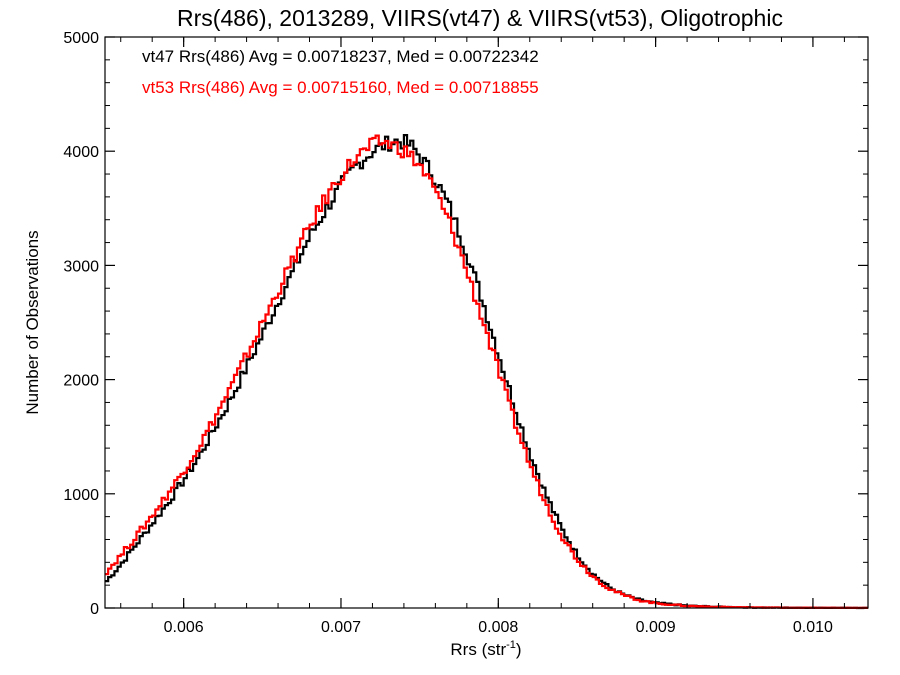 The image size is (900, 675). I want to click on y-tick-label: 3000, so click(81, 266).